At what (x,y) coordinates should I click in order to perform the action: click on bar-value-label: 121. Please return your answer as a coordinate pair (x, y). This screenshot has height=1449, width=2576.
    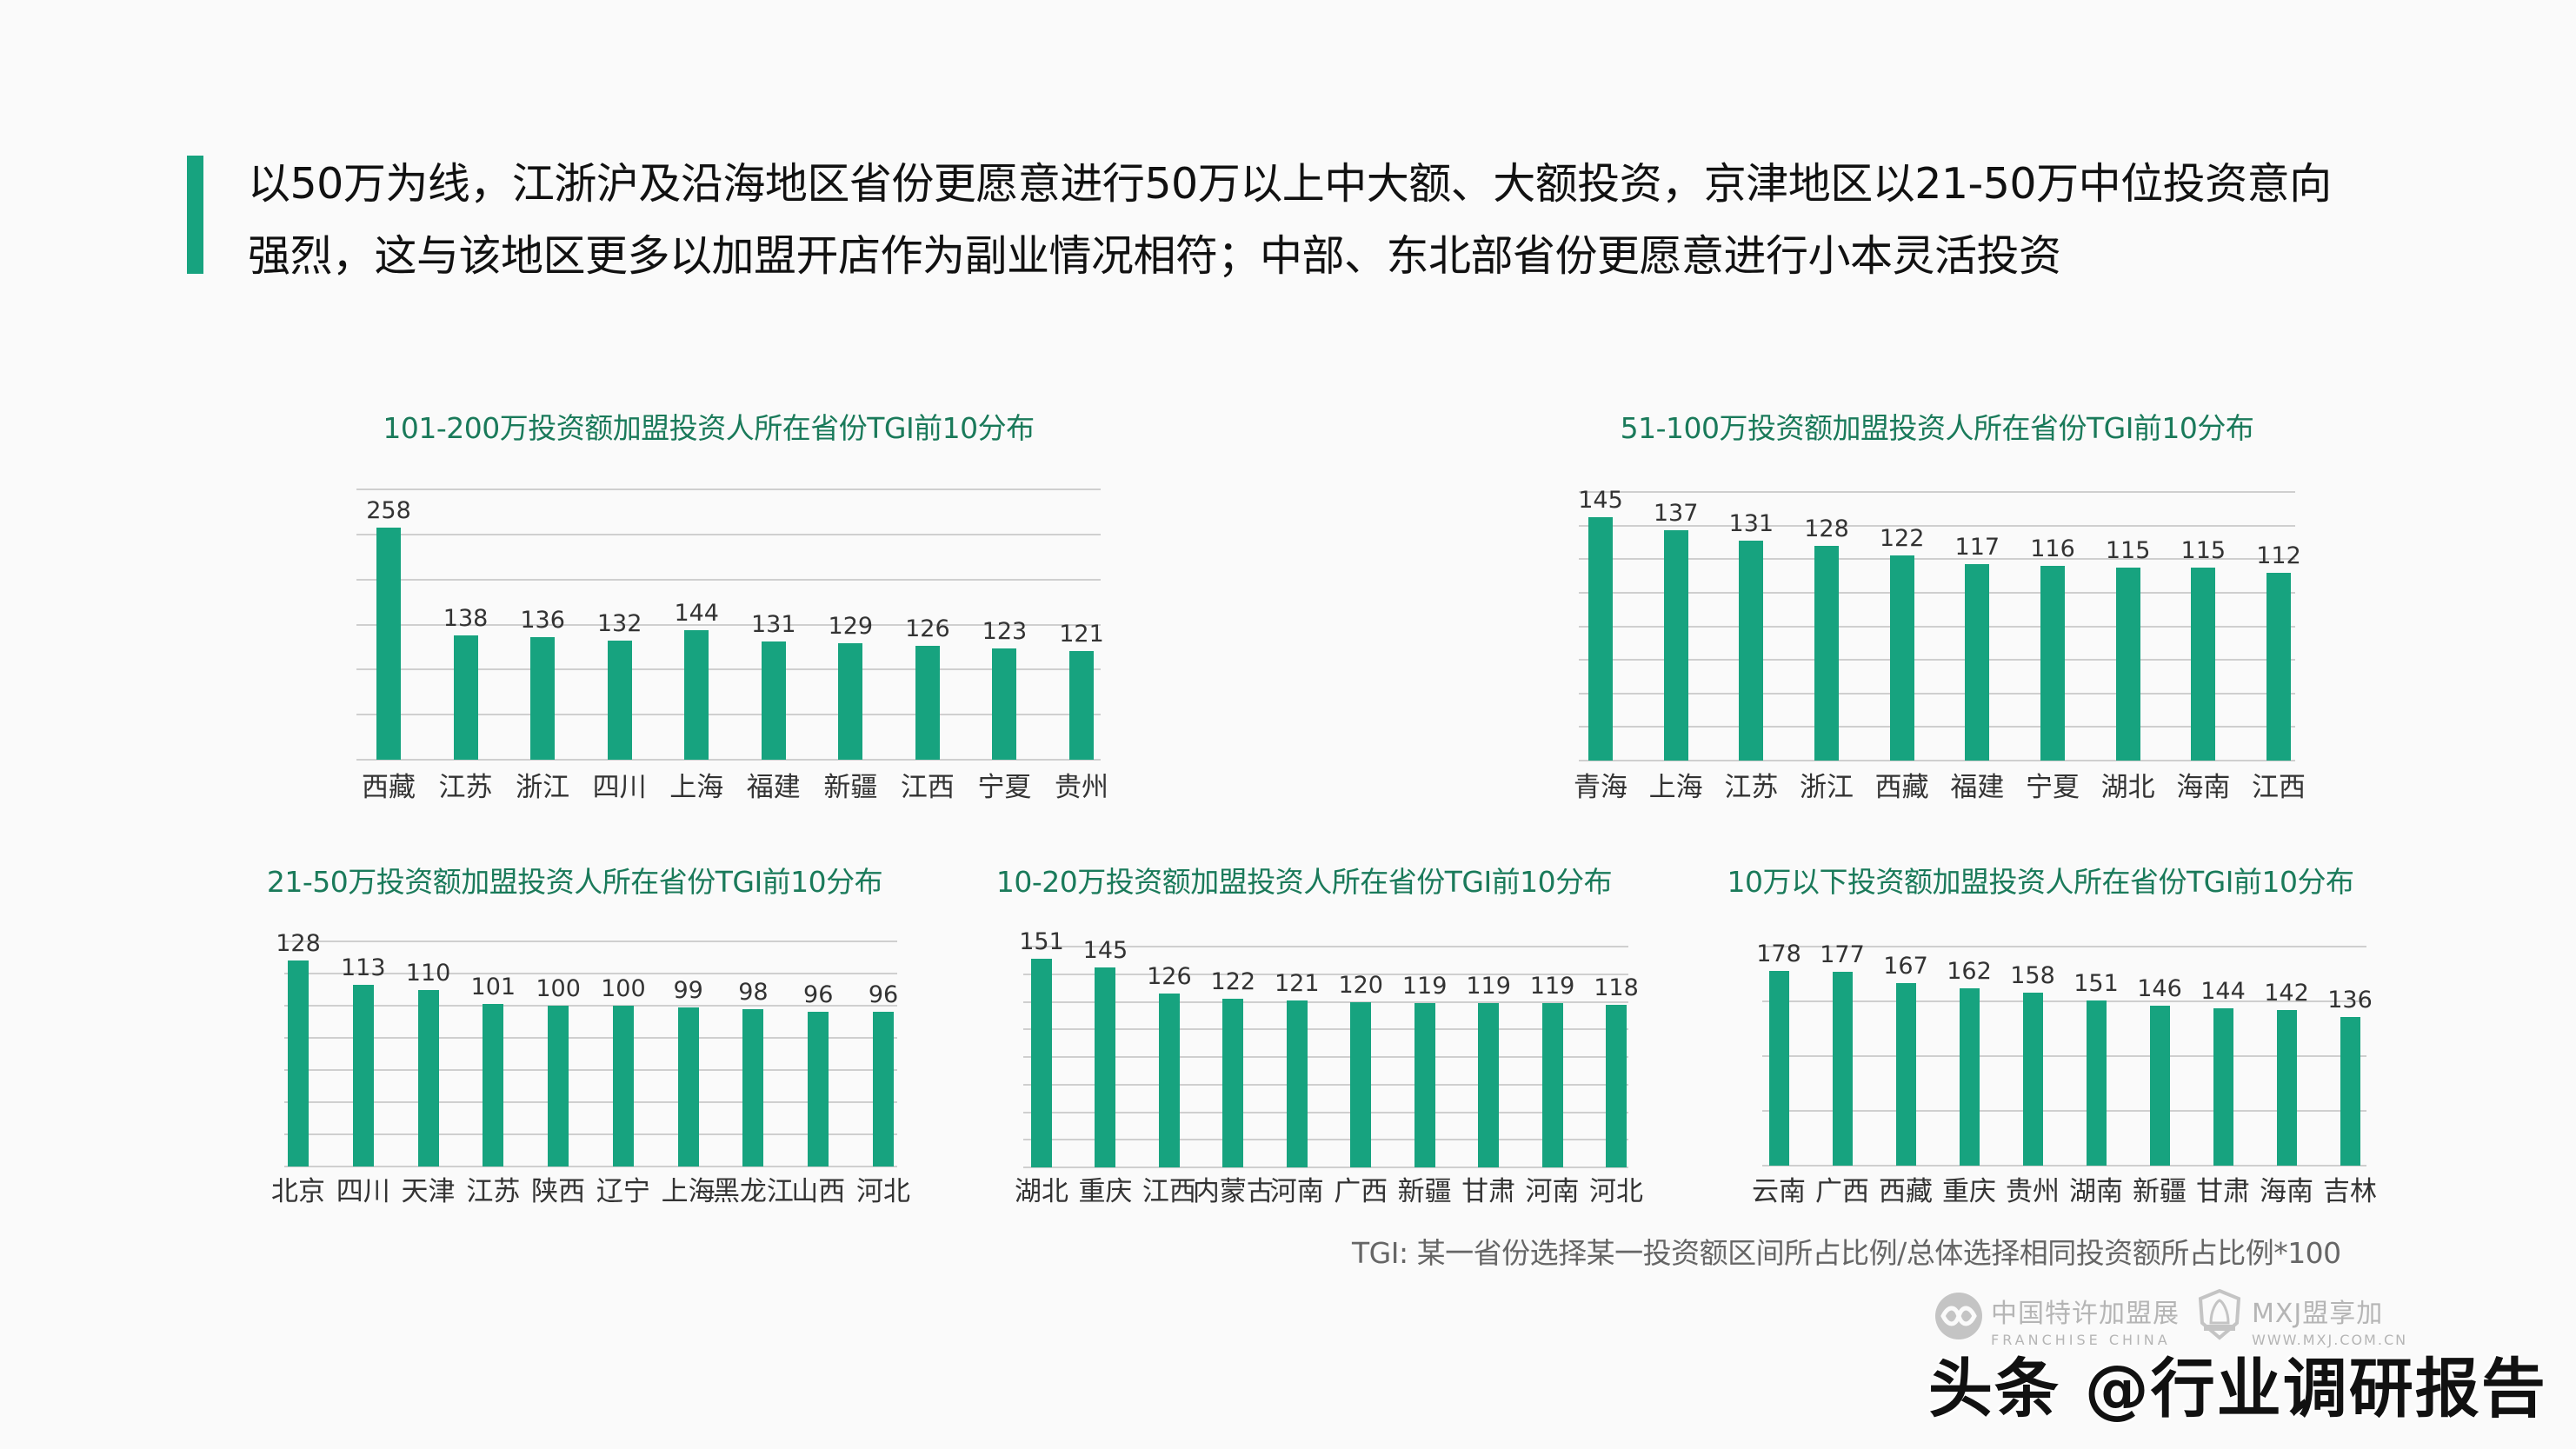
    Looking at the image, I should click on (1297, 983).